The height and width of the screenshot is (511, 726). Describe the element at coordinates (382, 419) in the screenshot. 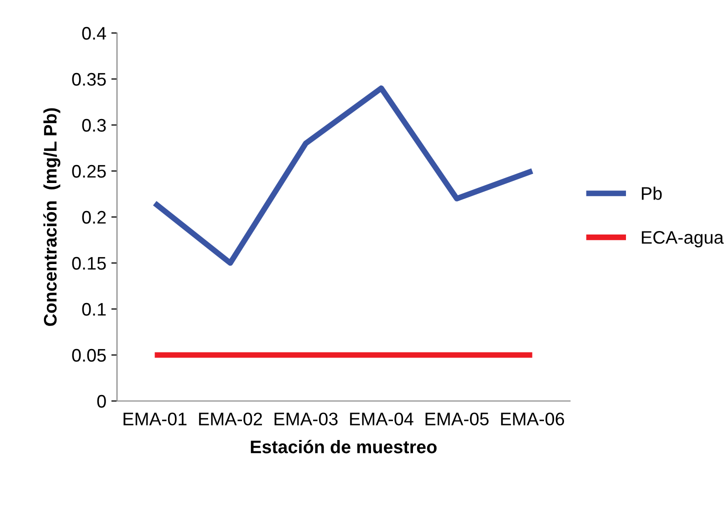

I see `x-tick-label: EMA-04` at that location.